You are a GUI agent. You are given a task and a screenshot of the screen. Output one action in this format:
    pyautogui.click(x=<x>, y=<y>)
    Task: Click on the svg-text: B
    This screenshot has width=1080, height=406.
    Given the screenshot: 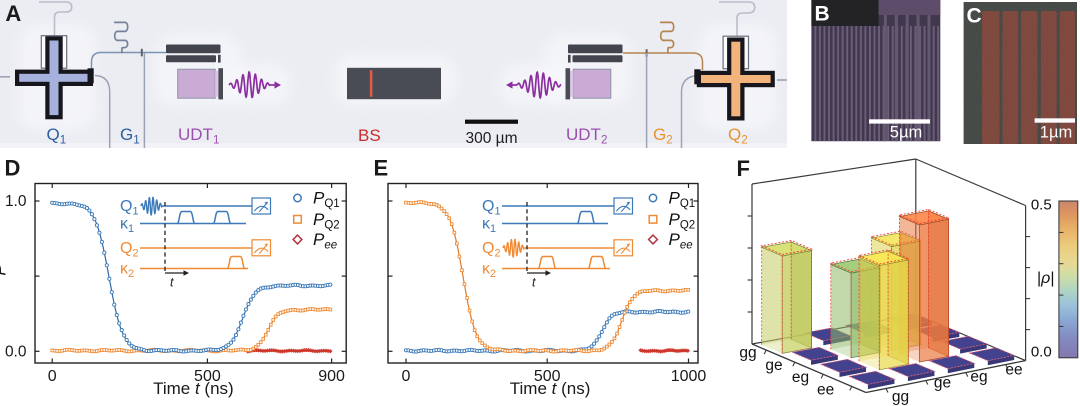 What is the action you would take?
    pyautogui.click(x=822, y=14)
    